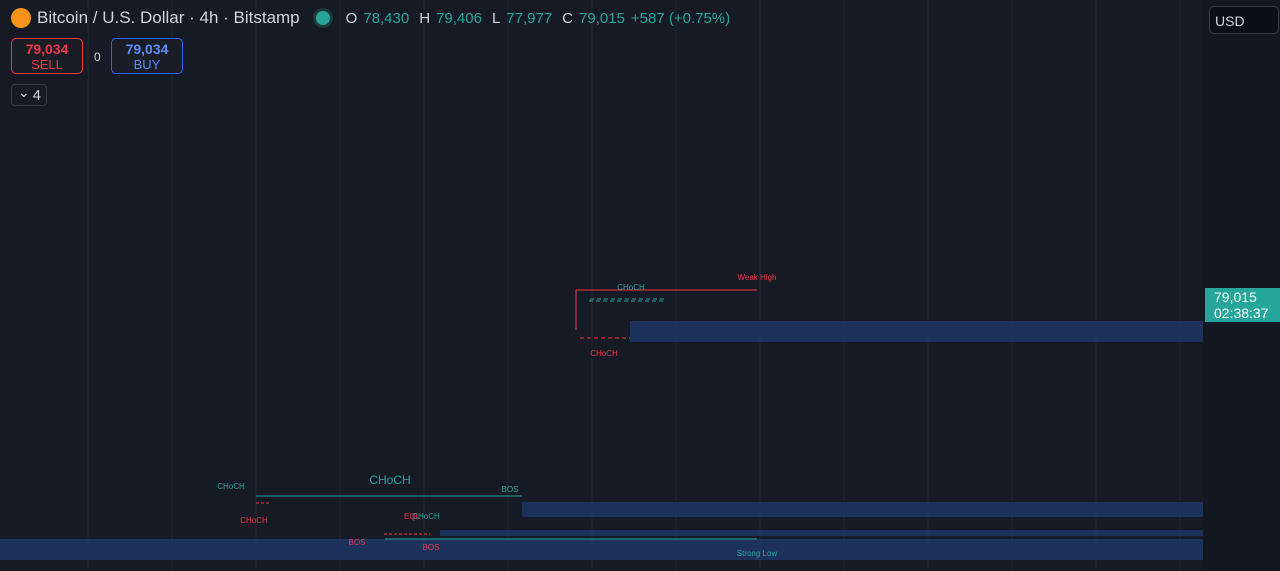 This screenshot has height=571, width=1280. I want to click on buy-price: 79,034, so click(147, 49).